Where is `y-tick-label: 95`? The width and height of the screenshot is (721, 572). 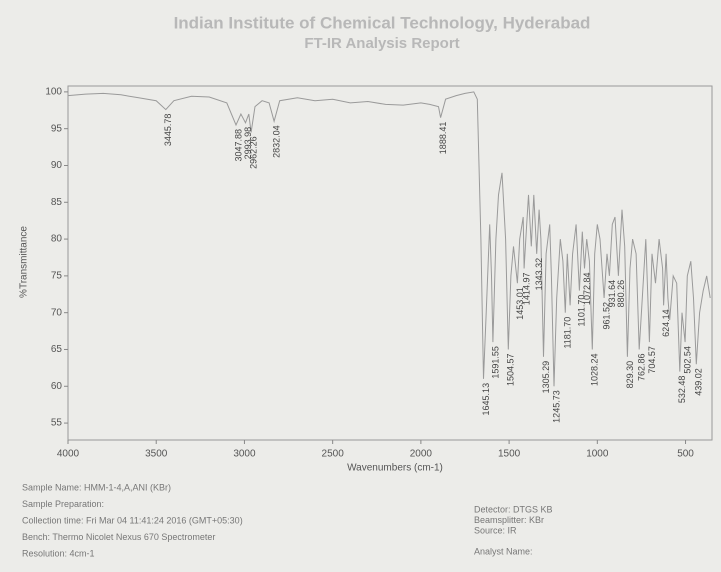
y-tick-label: 95 is located at coordinates (57, 128).